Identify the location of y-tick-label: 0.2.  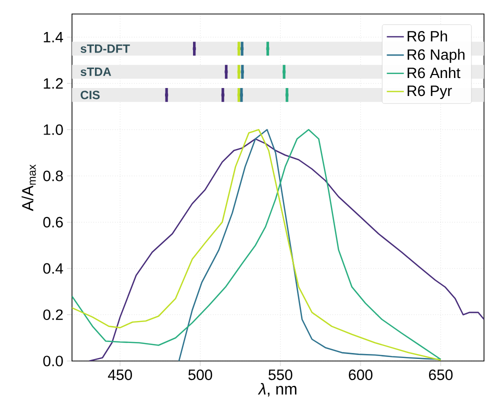
(53, 314).